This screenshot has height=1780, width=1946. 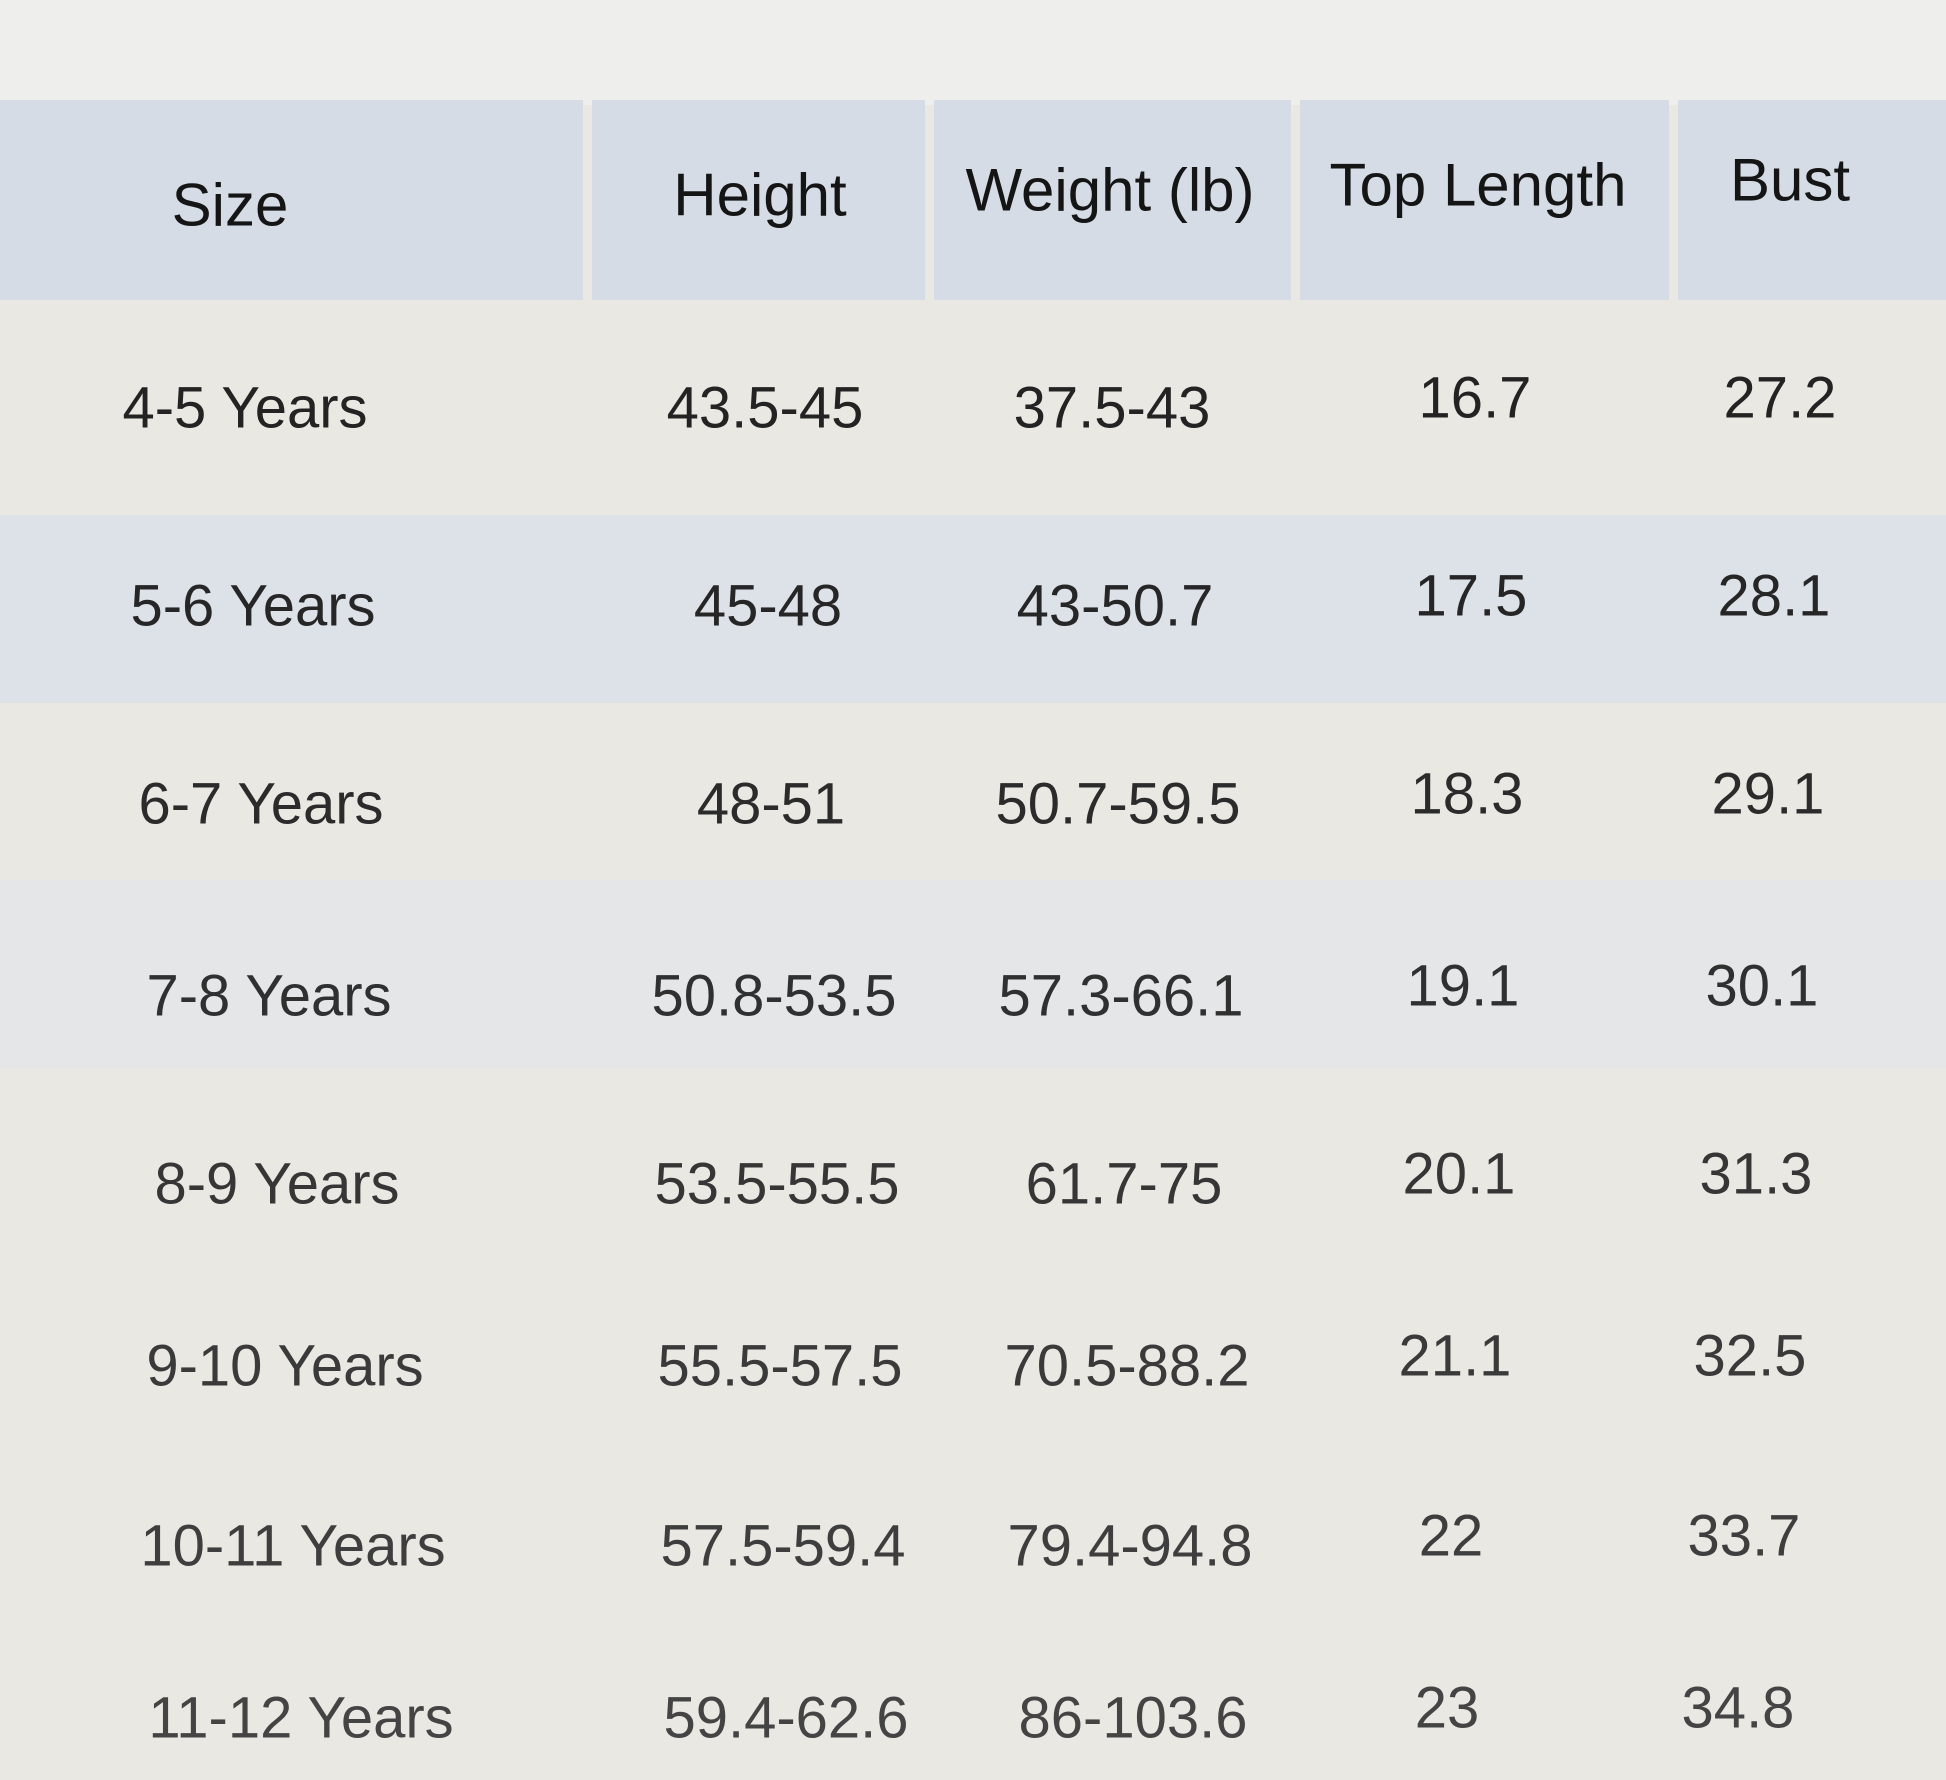 I want to click on bust-cell: 27.2, so click(x=1780, y=398).